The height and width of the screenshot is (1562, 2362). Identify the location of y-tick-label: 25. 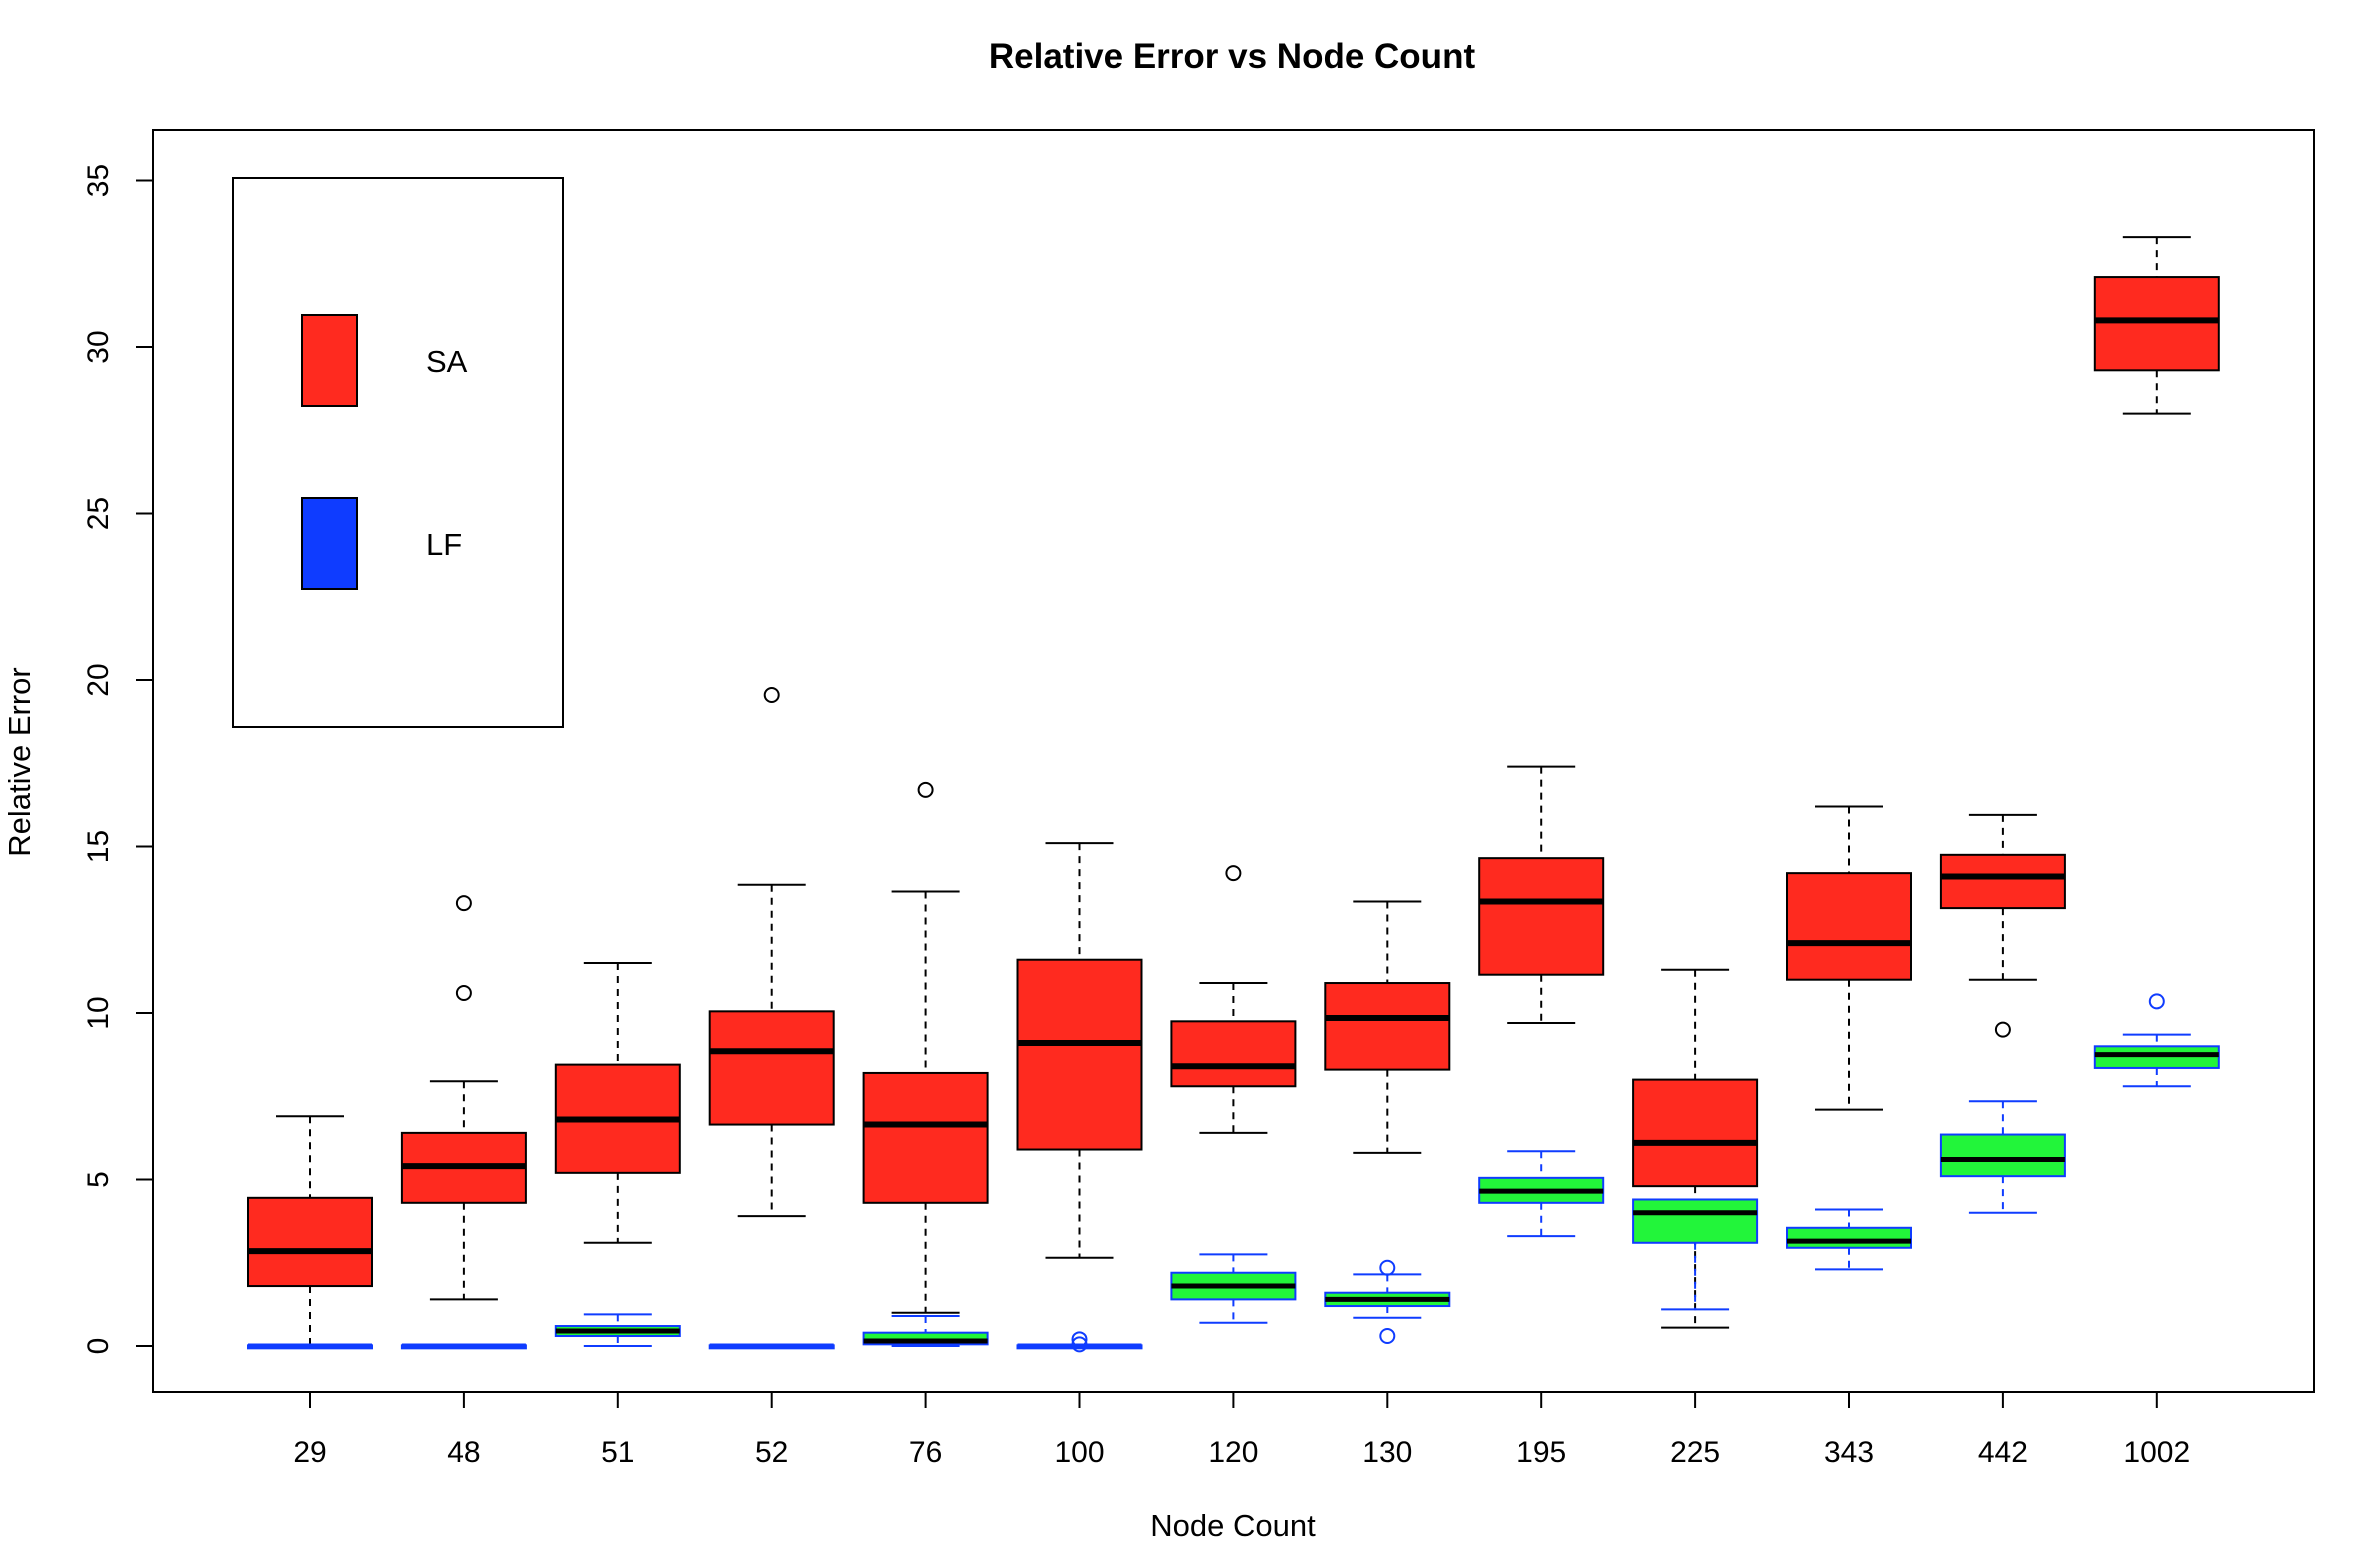
(98, 513).